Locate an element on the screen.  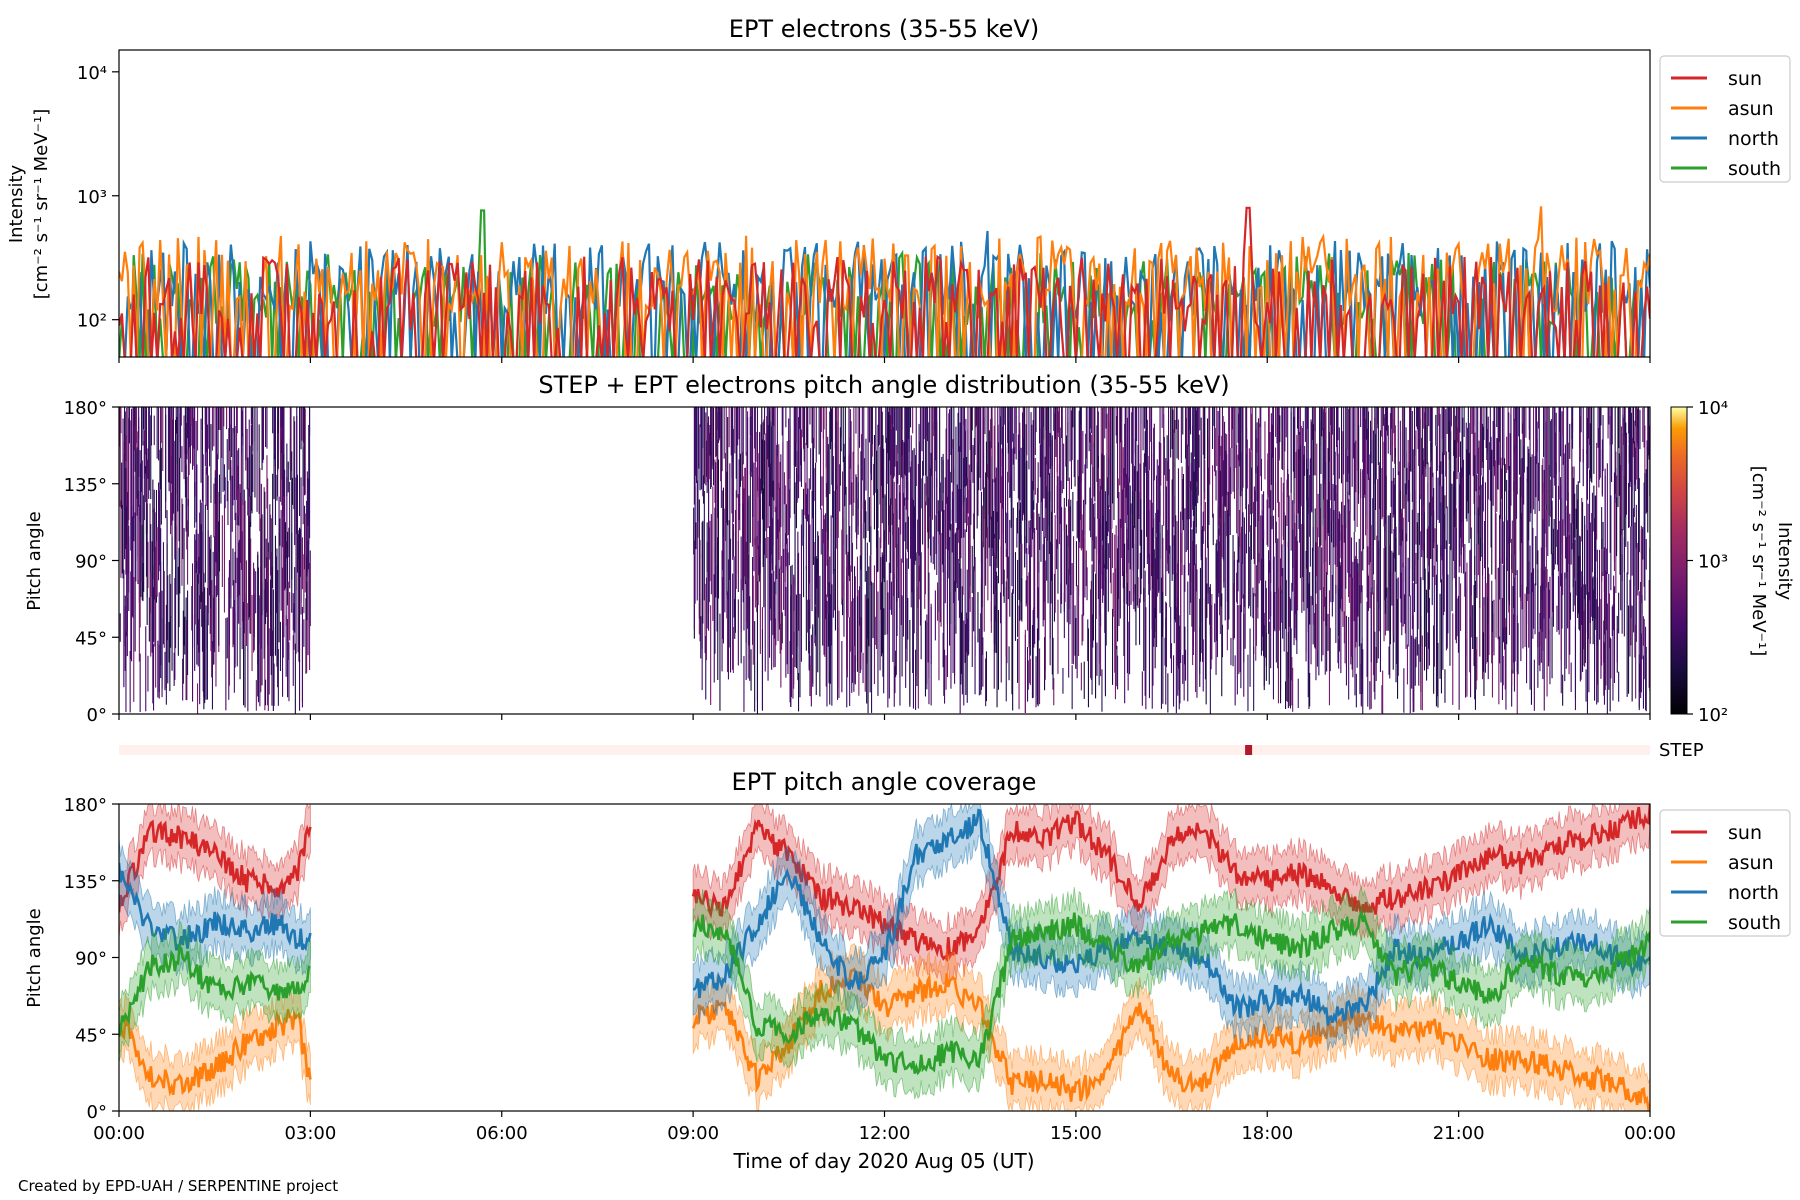
legend-label-sun: sun is located at coordinates (1745, 79).